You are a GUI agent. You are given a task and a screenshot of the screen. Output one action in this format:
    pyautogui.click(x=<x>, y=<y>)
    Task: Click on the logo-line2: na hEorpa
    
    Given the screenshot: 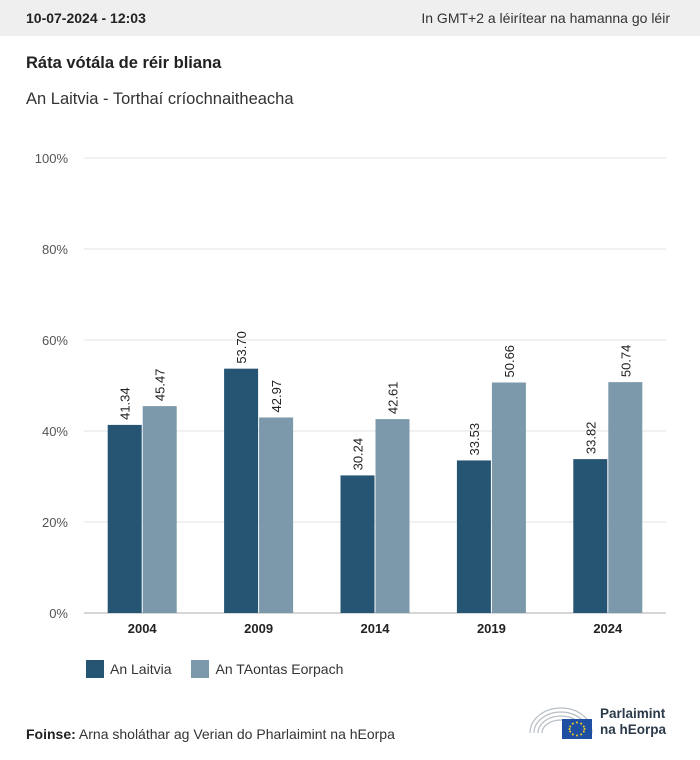 What is the action you would take?
    pyautogui.click(x=633, y=729)
    